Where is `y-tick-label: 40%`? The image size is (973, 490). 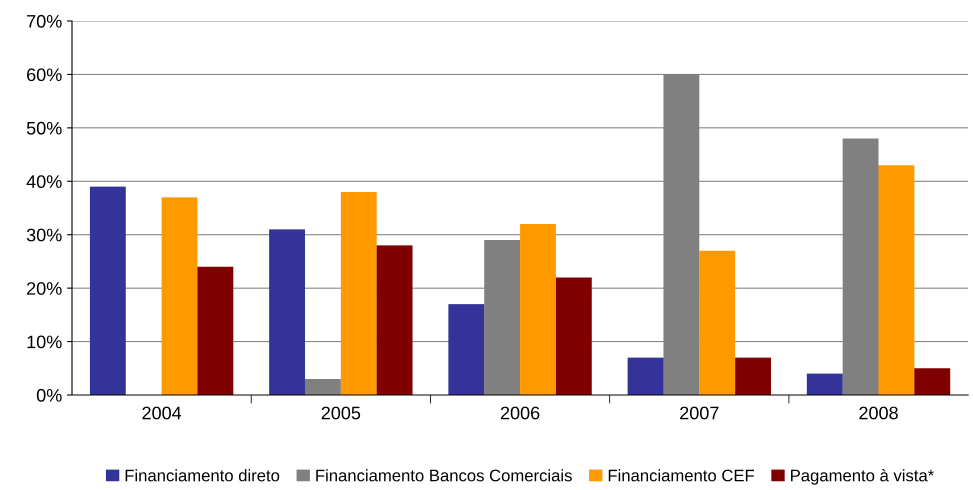 y-tick-label: 40% is located at coordinates (44, 181).